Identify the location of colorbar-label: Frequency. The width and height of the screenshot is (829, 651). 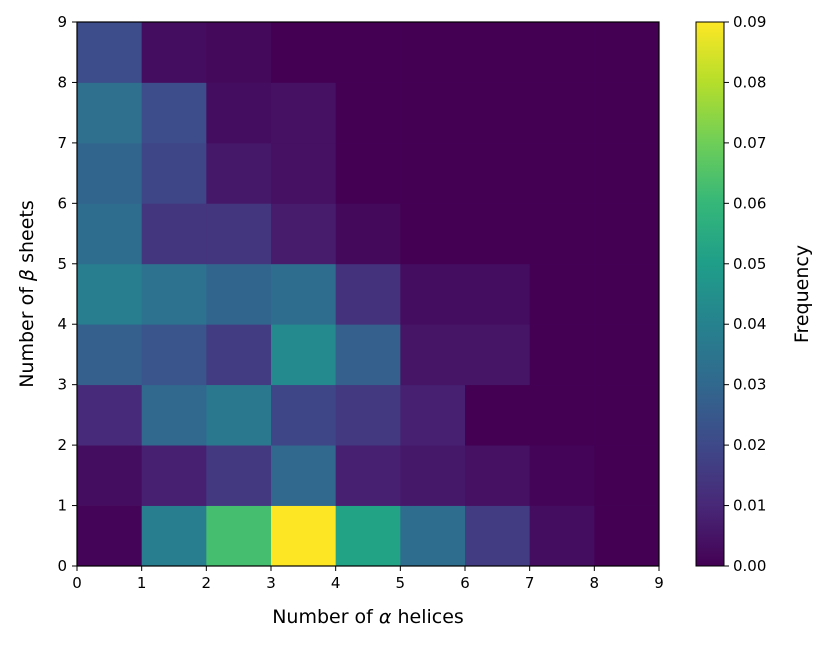
(802, 294).